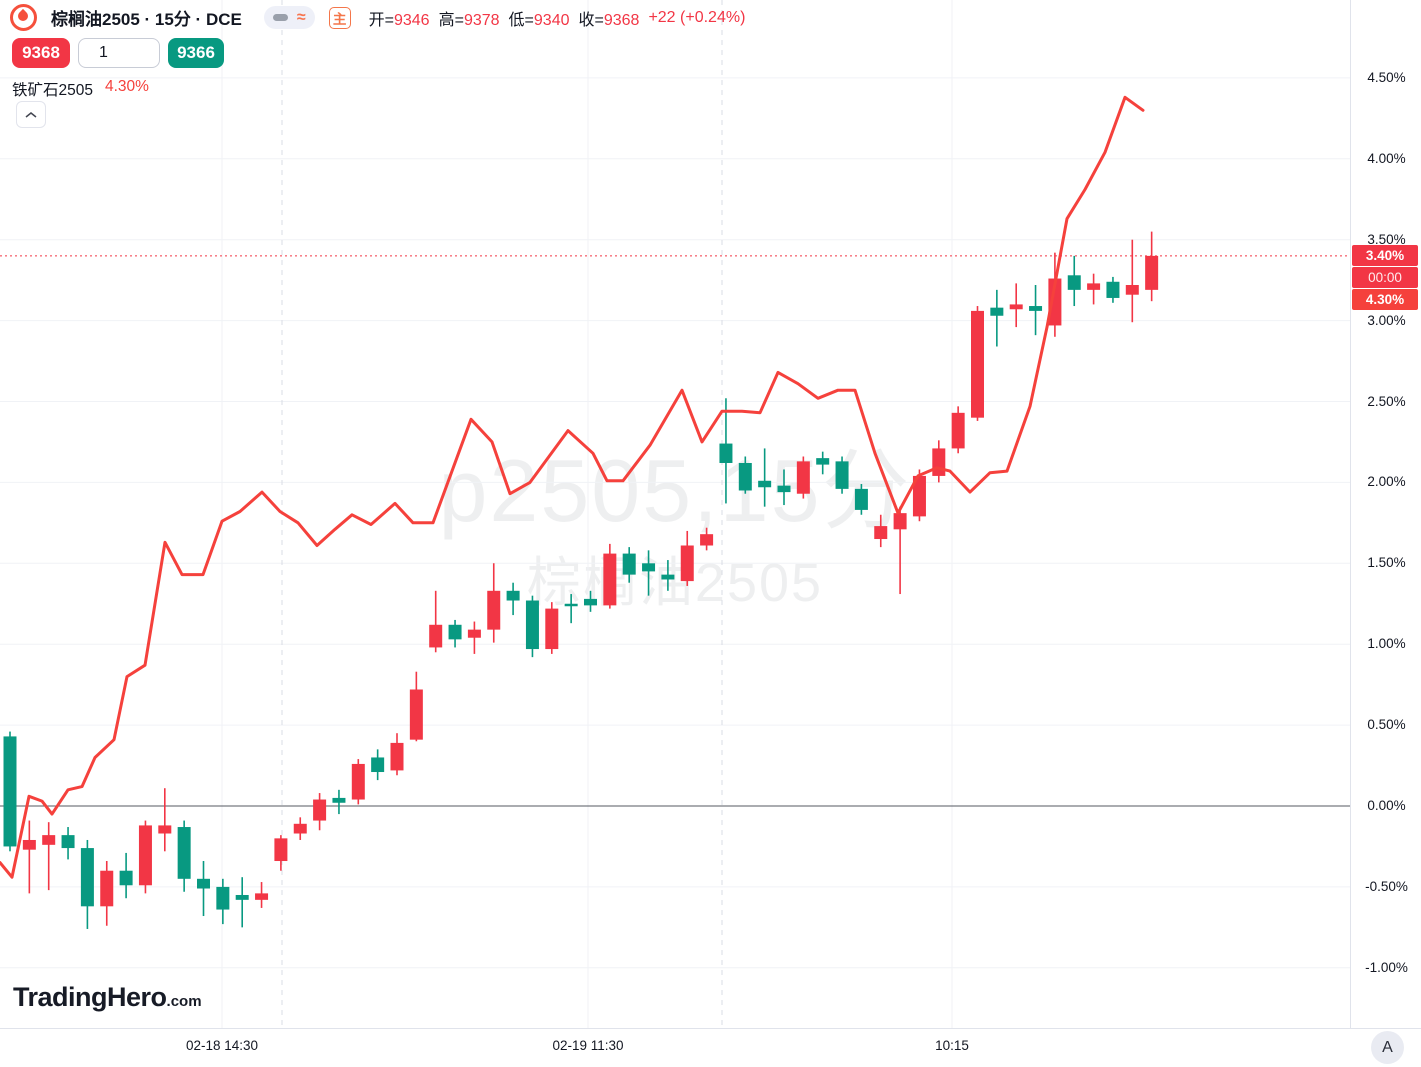 The width and height of the screenshot is (1421, 1067). I want to click on brand-logo: TradingHero .com, so click(107, 997).